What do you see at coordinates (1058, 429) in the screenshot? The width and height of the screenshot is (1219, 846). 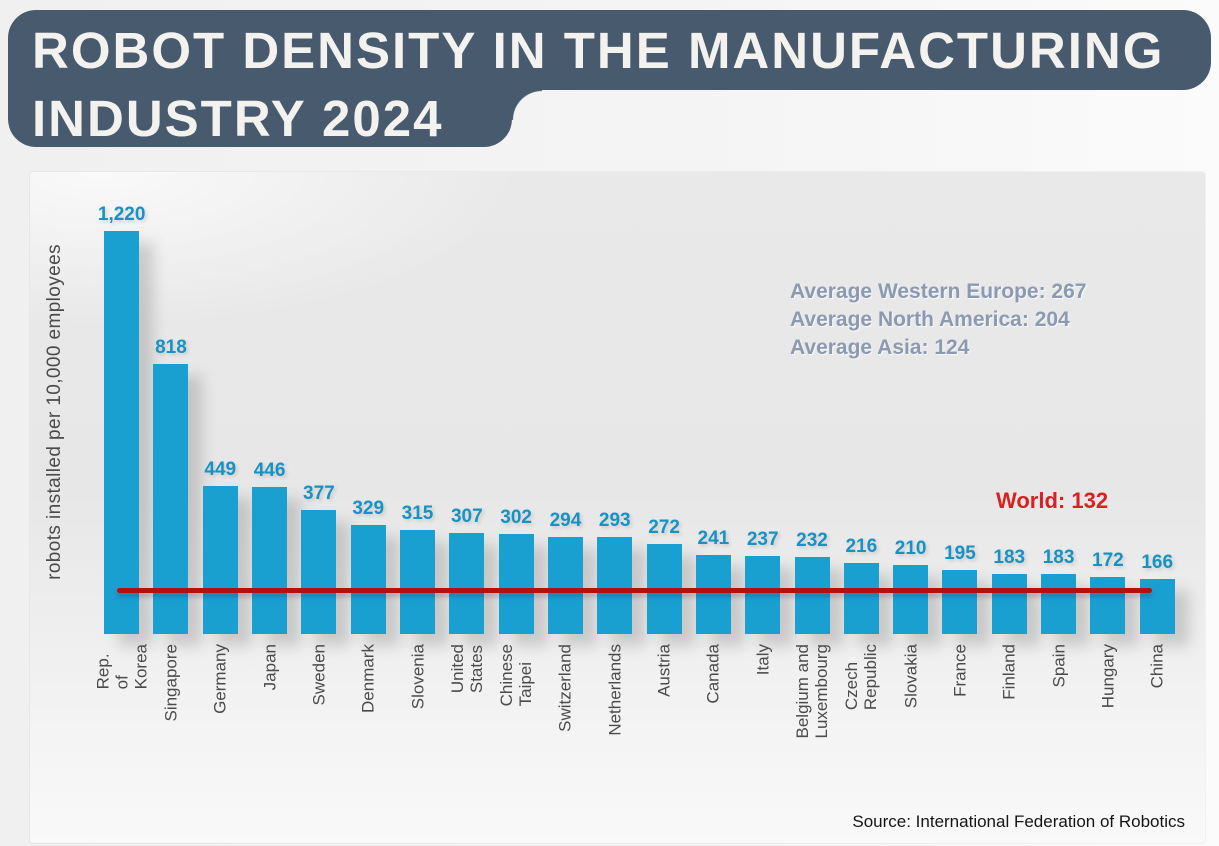 I see `bar-group: 183 Spain` at bounding box center [1058, 429].